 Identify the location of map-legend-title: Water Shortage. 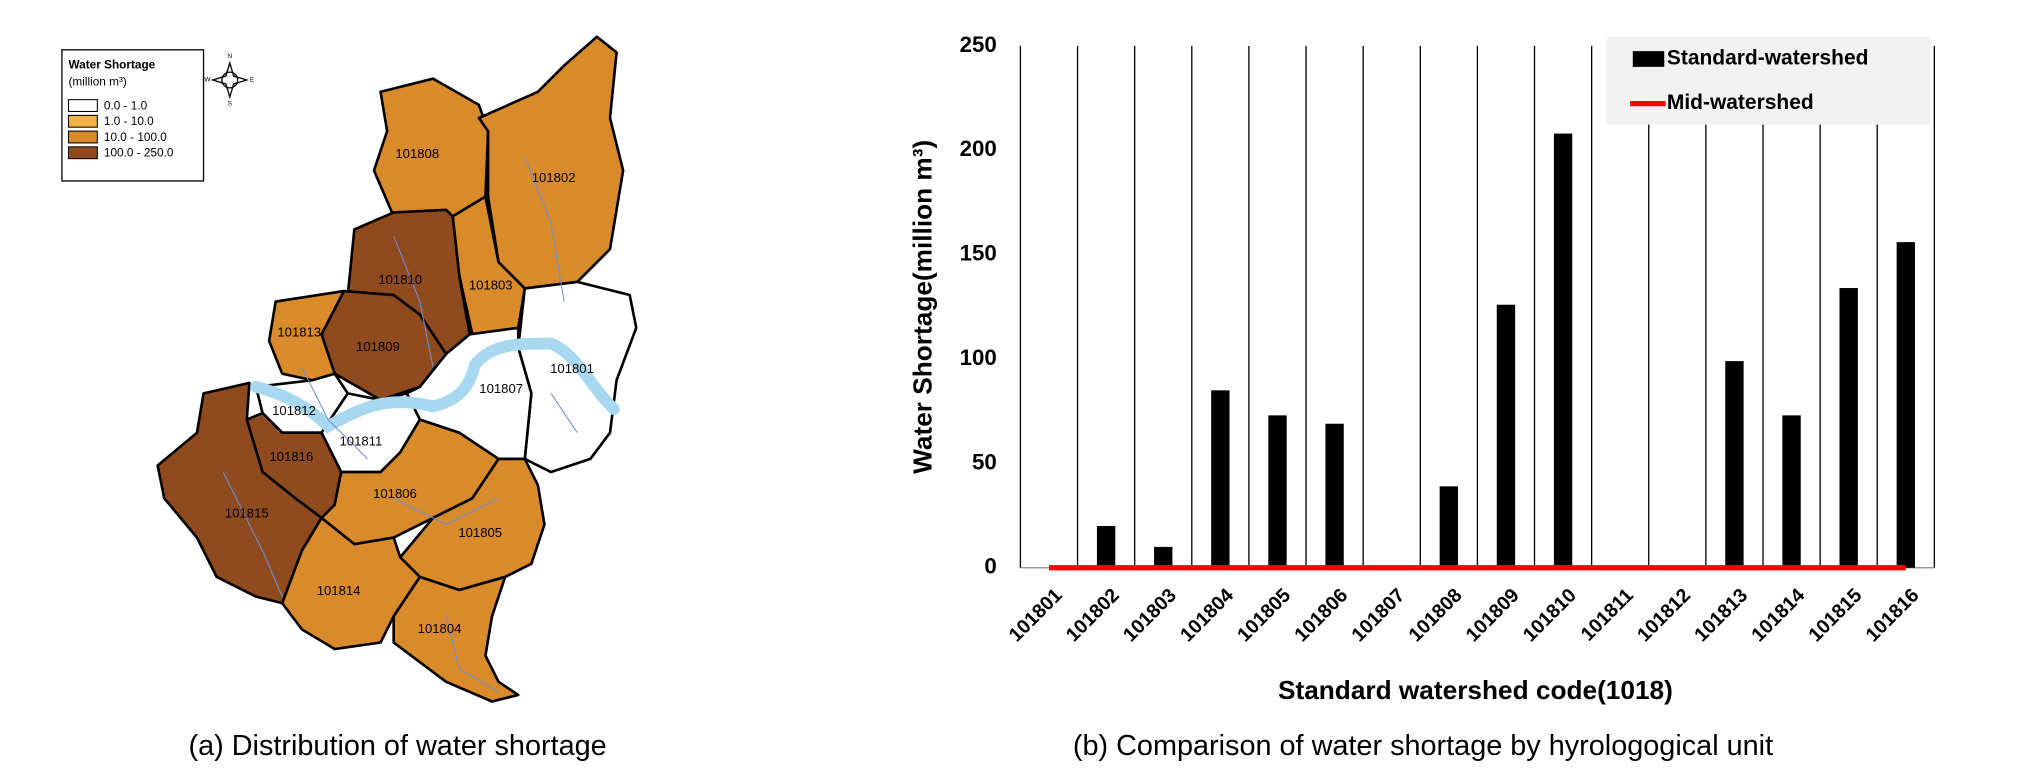
(111, 65).